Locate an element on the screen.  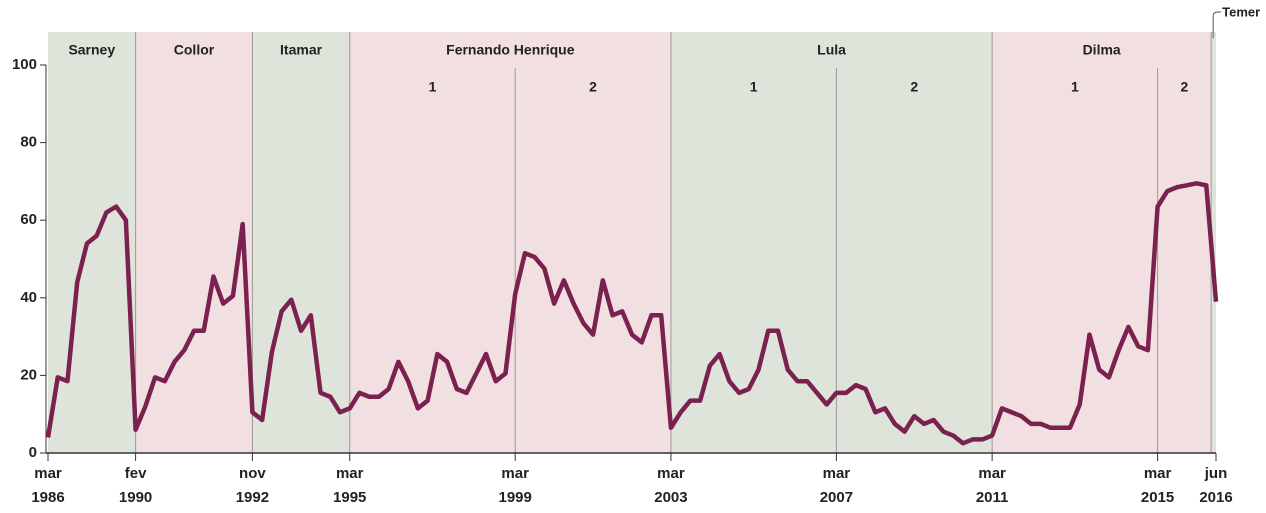
period-bracket is located at coordinates (1217, 24).